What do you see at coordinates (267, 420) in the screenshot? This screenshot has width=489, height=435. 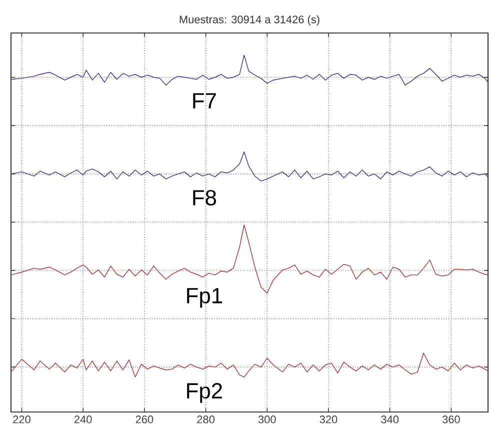 I see `x-tick-label: 300` at bounding box center [267, 420].